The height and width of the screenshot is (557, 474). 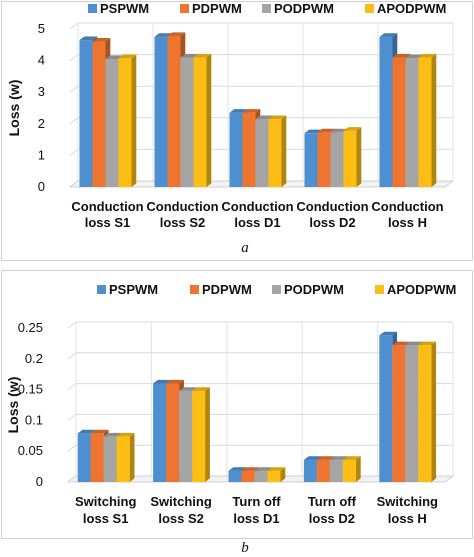 What do you see at coordinates (13, 405) in the screenshot?
I see `y-axis-title: Loss (w)` at bounding box center [13, 405].